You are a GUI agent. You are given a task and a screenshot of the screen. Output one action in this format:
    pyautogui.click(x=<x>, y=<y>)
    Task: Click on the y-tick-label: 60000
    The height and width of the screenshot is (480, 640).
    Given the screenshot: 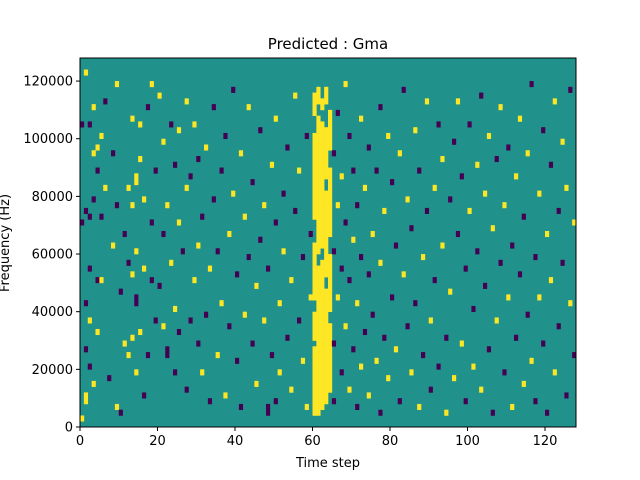 What is the action you would take?
    pyautogui.click(x=52, y=255)
    